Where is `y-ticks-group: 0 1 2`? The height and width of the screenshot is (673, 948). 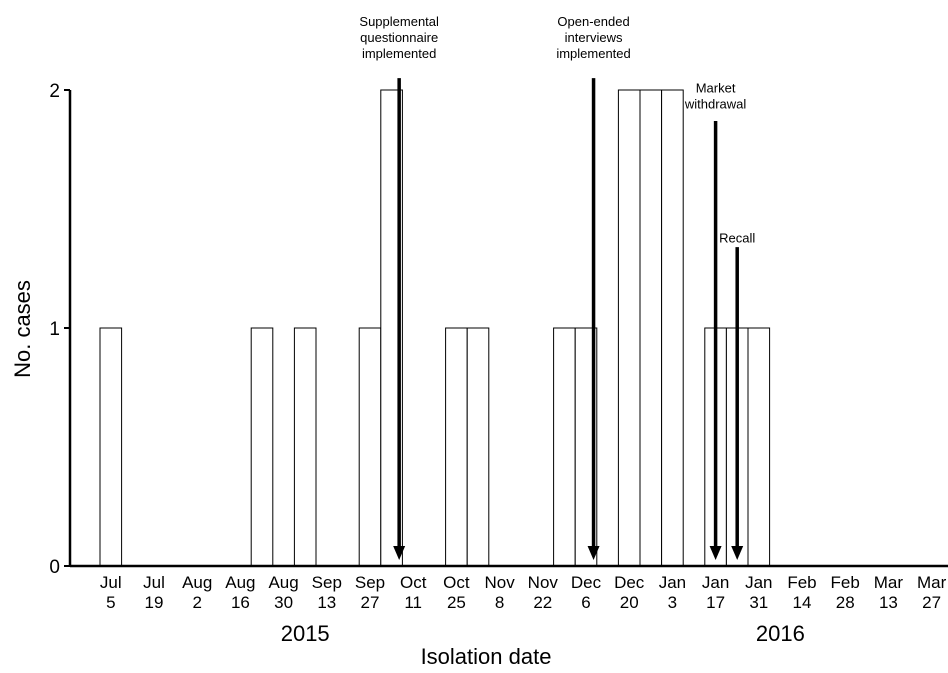
y-ticks-group: 0 1 2 is located at coordinates (59, 329).